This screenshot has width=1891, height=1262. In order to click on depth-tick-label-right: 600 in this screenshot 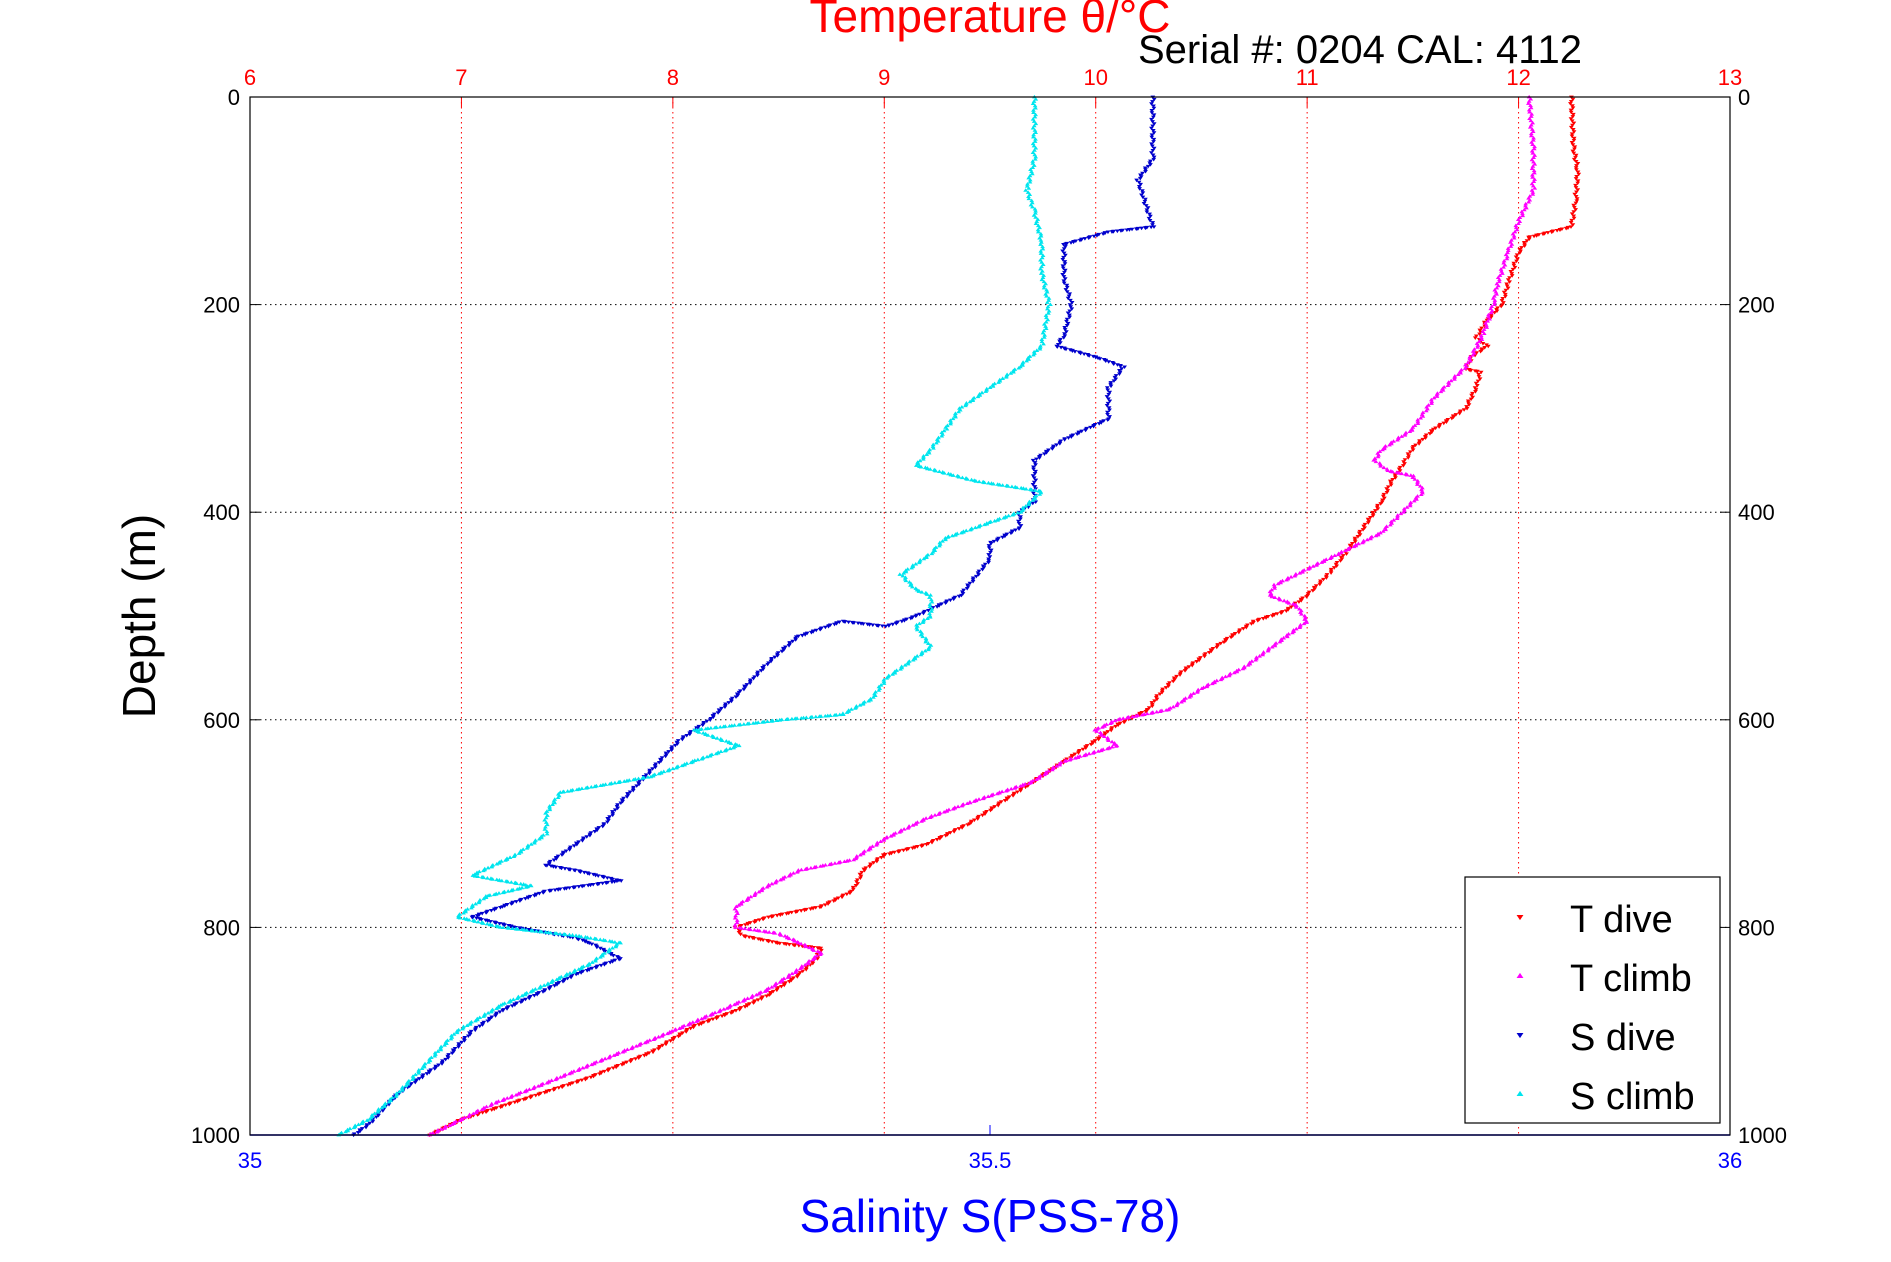, I will do `click(1756, 720)`.